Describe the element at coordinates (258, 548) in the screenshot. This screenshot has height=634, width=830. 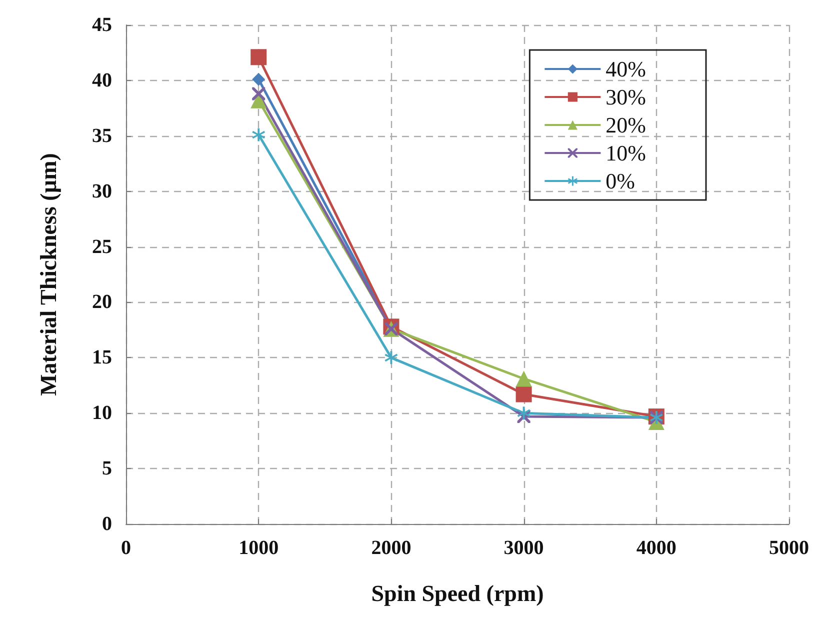
I see `x-tick-label: 1000` at that location.